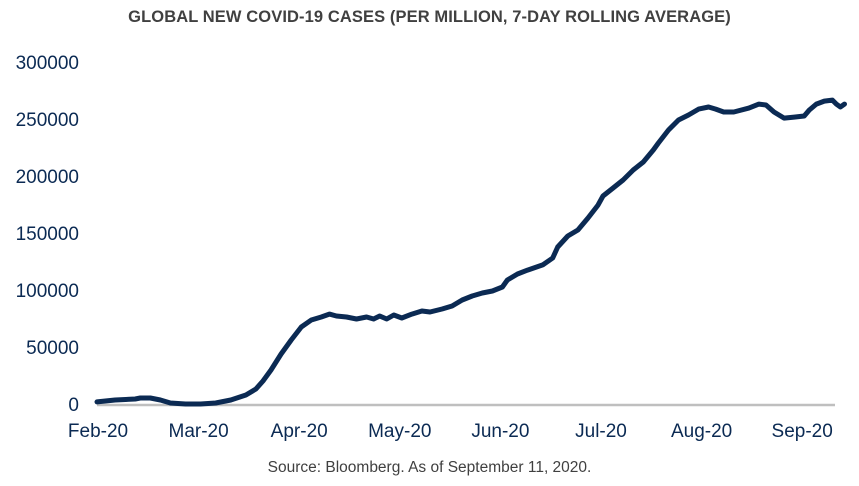  Describe the element at coordinates (73, 405) in the screenshot. I see `y-tick-label: 0` at that location.